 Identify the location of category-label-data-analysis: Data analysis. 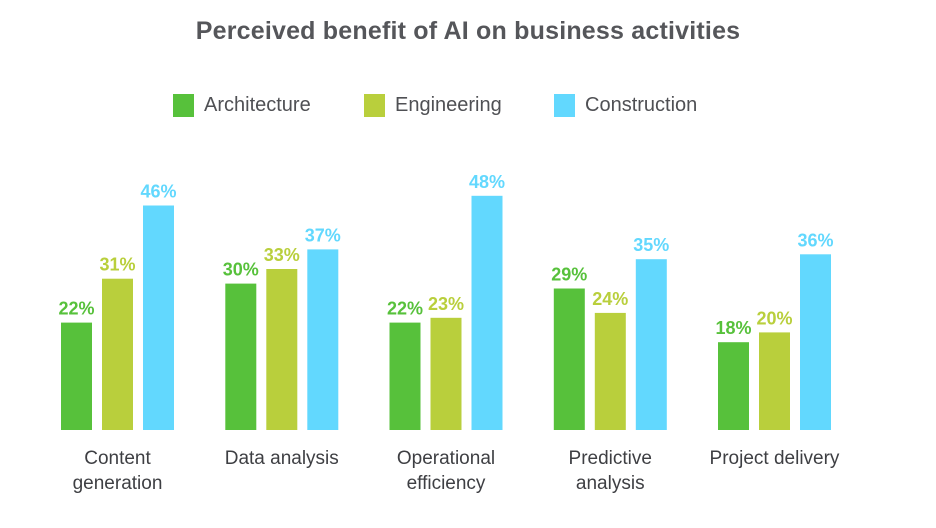
(282, 458).